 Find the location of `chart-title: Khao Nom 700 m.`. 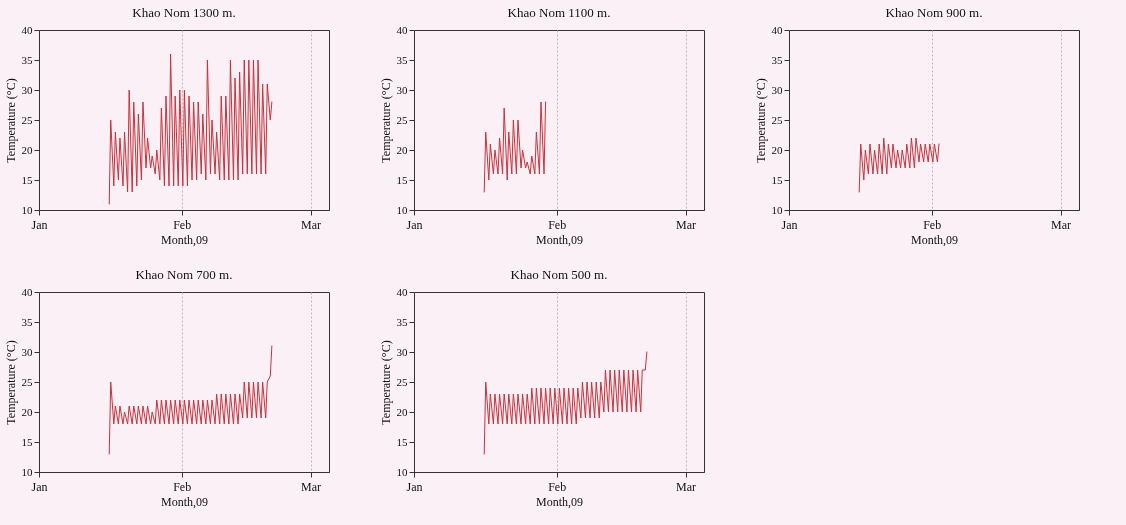

chart-title: Khao Nom 700 m. is located at coordinates (184, 274).